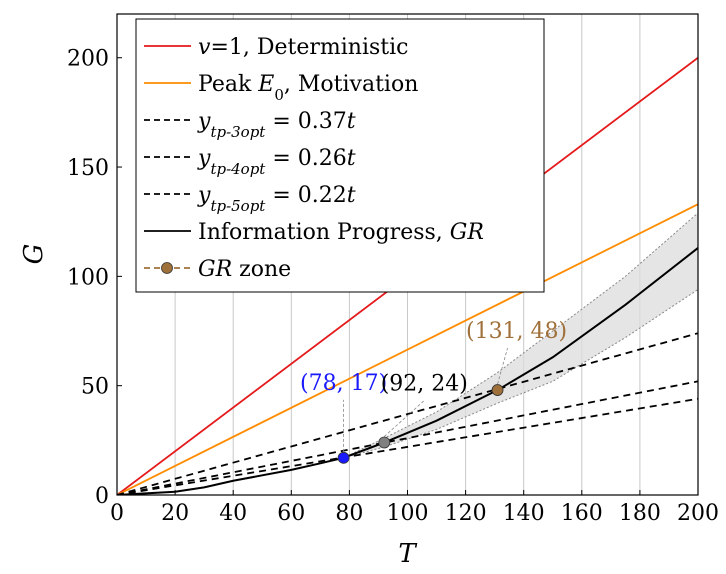  Describe the element at coordinates (524, 513) in the screenshot. I see `x-tick-label: 140` at that location.